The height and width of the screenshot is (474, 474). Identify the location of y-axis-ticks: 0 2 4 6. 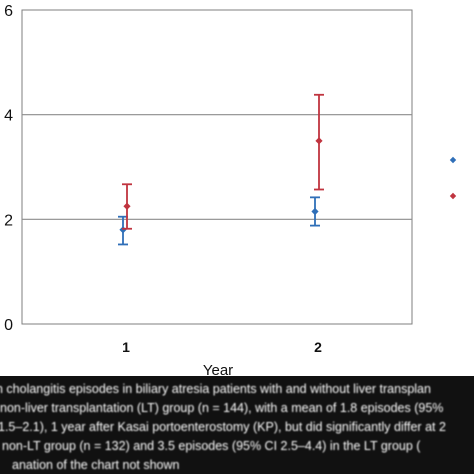
(8, 168).